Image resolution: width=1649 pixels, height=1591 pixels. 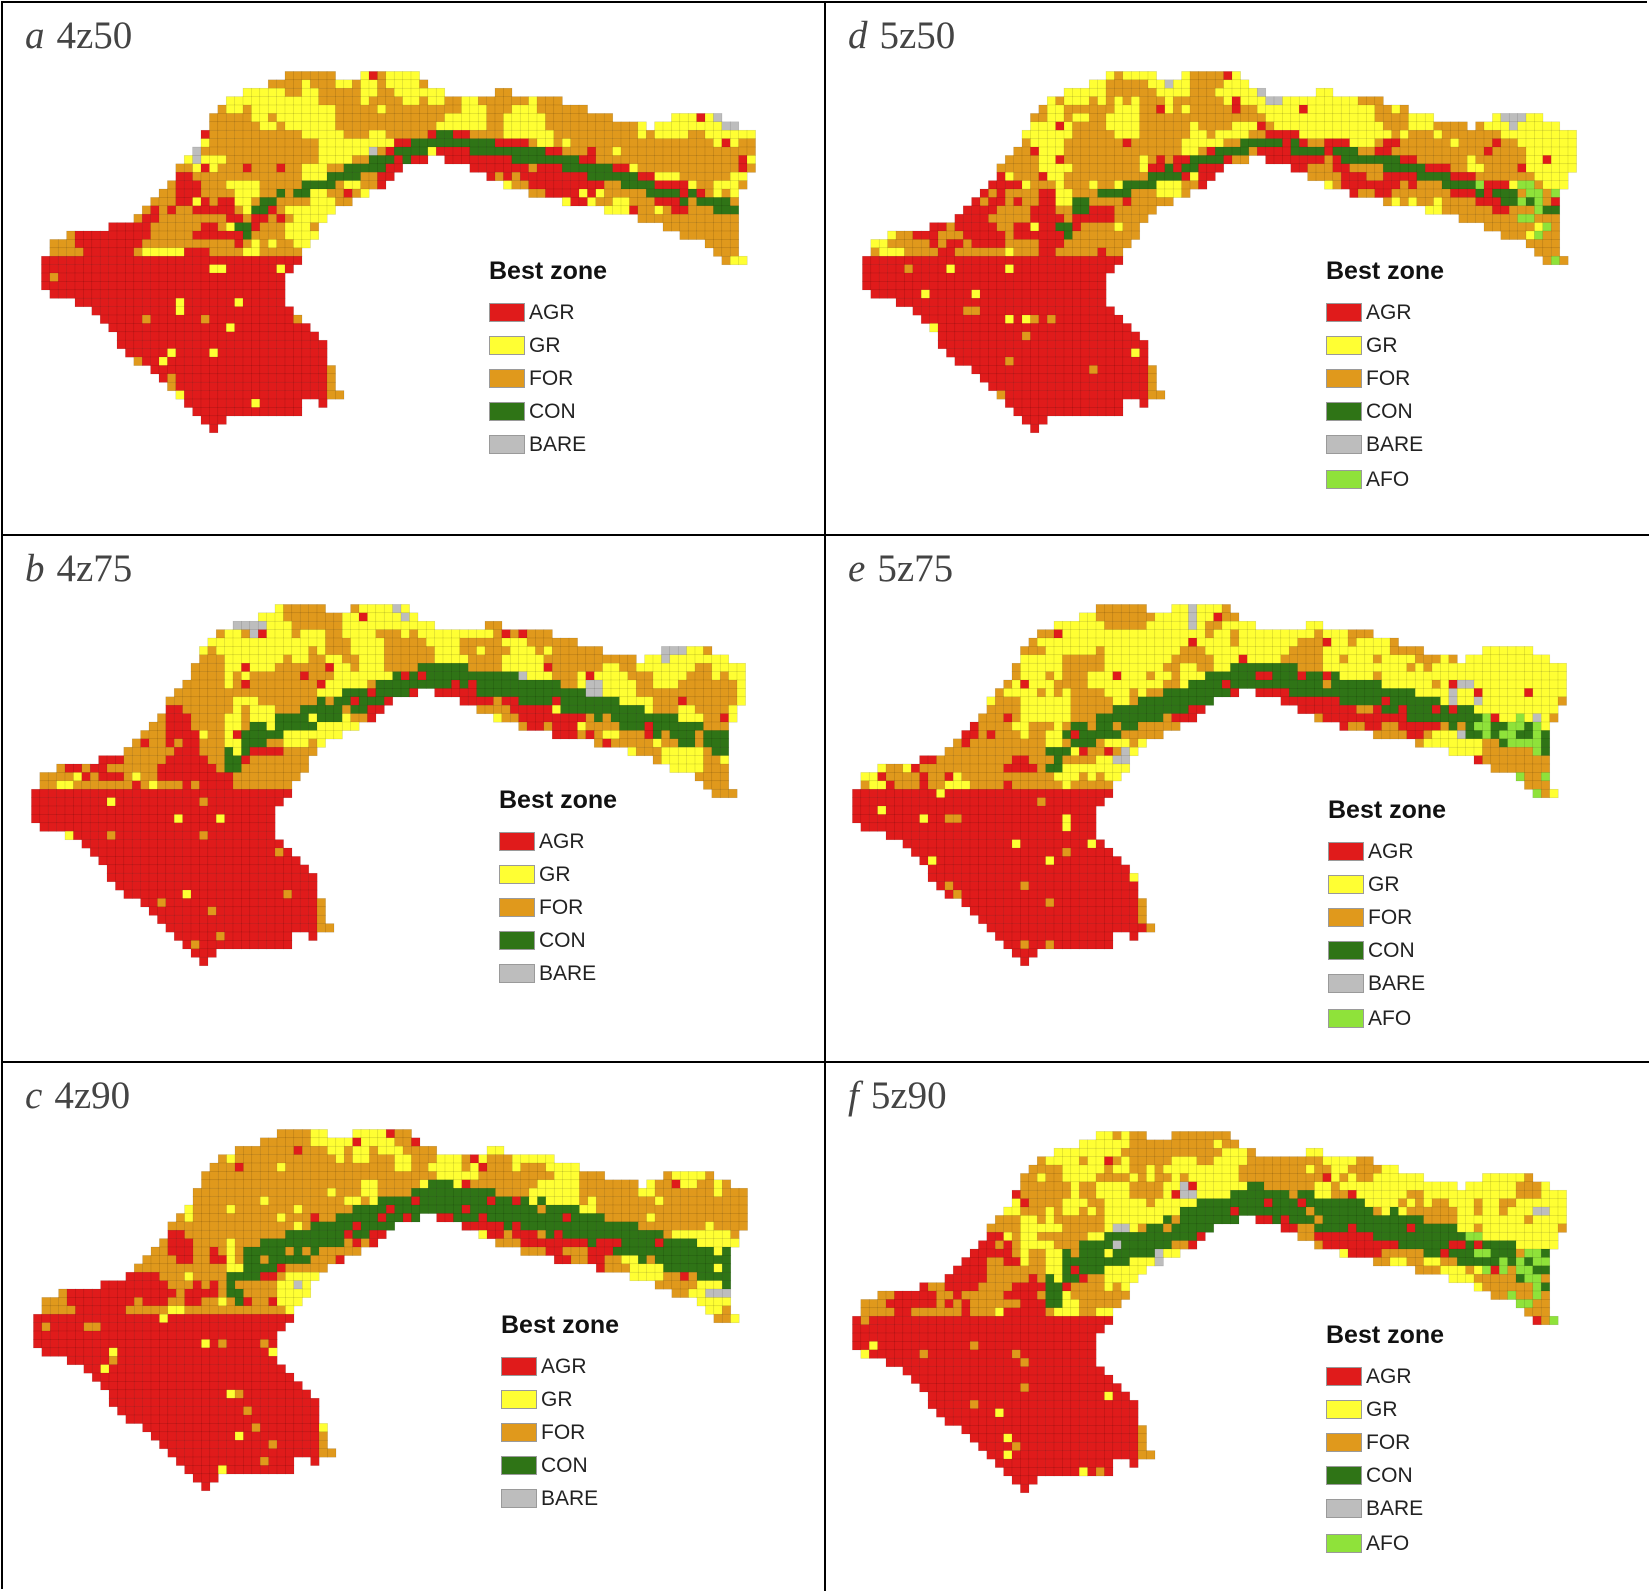 I want to click on legend-label: CON, so click(x=1389, y=411).